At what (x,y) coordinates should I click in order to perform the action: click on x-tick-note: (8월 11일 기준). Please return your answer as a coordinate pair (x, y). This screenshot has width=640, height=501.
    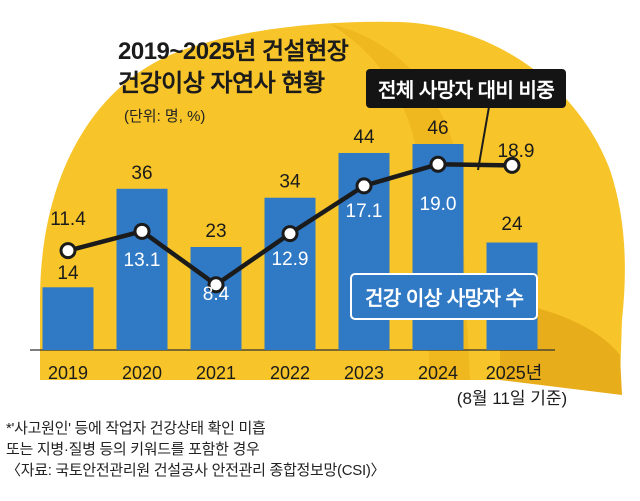
    Looking at the image, I should click on (512, 398).